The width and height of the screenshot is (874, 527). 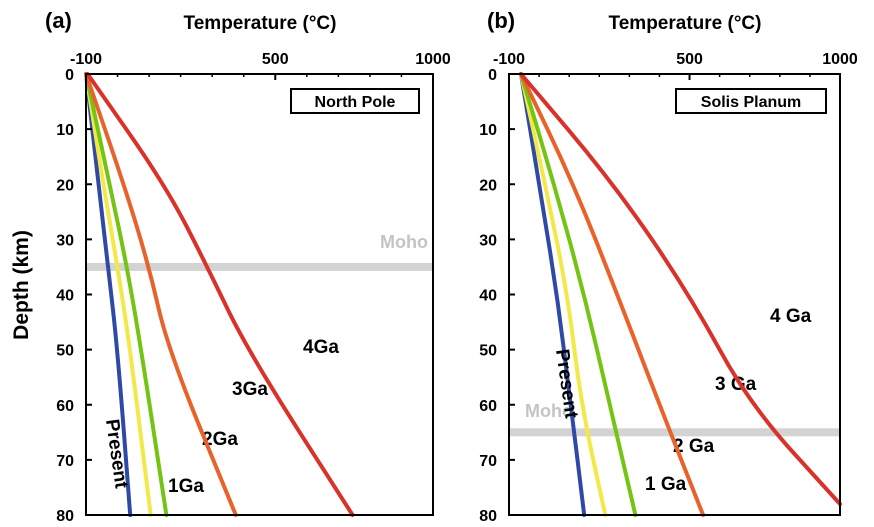 I want to click on curve-label: 1Ga, so click(x=186, y=486).